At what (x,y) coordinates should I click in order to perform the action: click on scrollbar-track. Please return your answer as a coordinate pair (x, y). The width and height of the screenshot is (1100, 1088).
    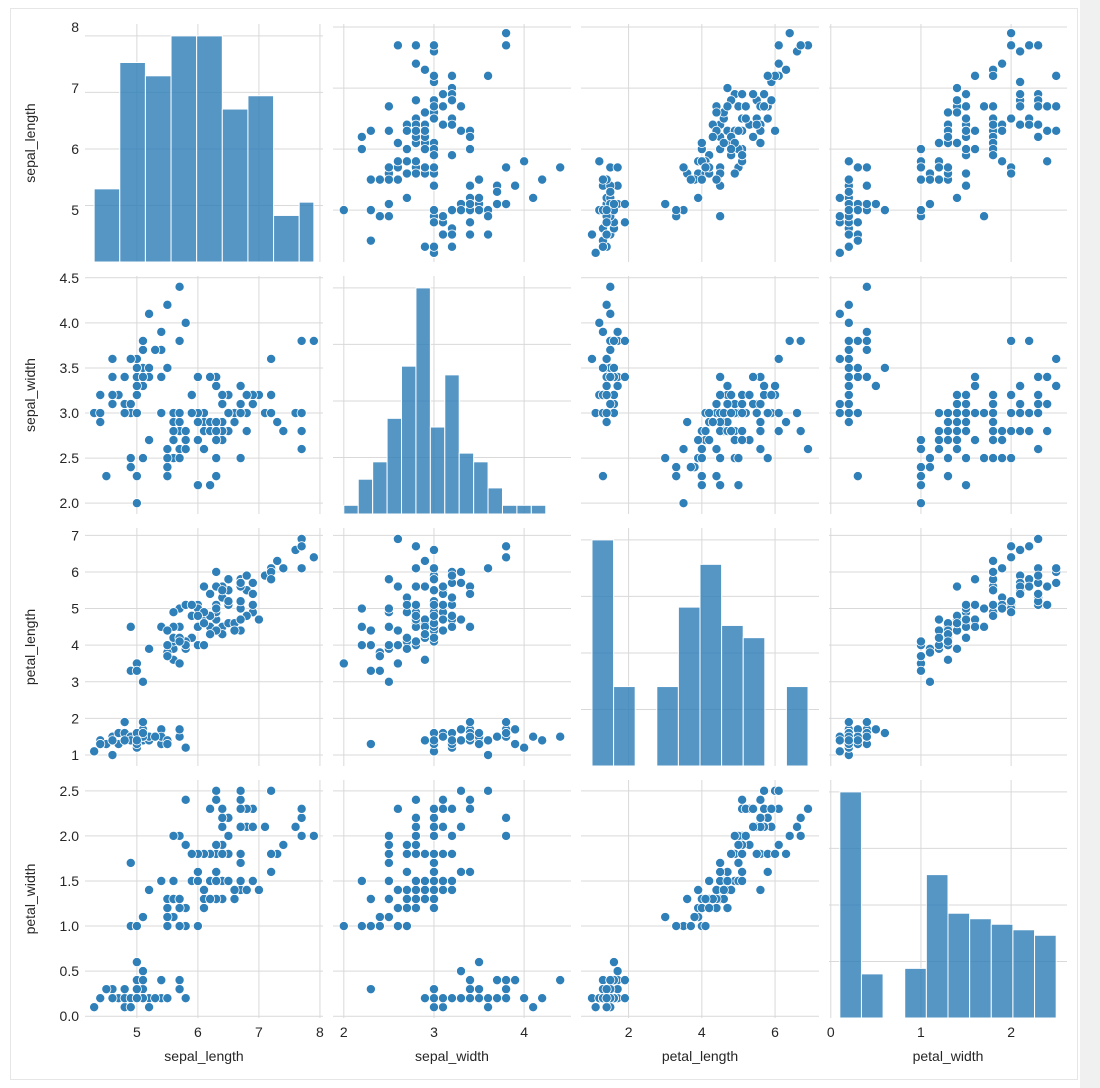
    Looking at the image, I should click on (1090, 544).